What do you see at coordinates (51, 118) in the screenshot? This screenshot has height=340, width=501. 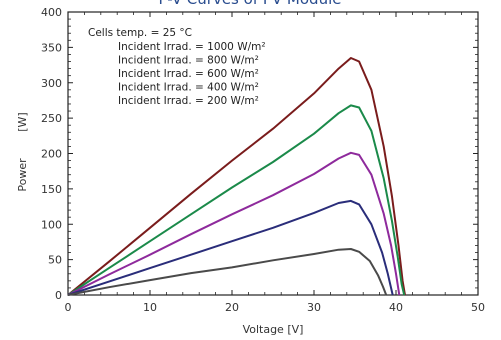 I see `y-tick-label: 250` at bounding box center [51, 118].